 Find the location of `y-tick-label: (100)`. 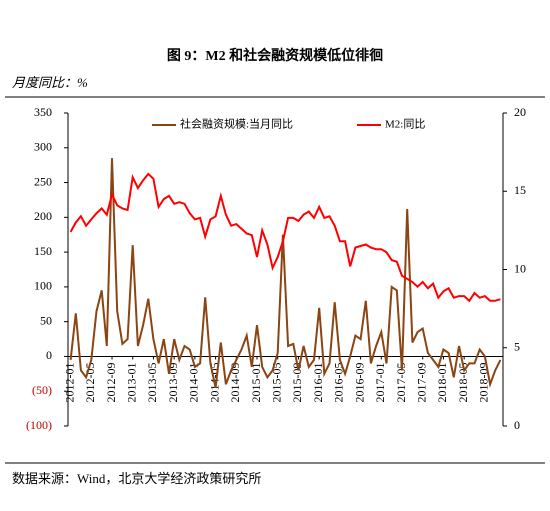

y-tick-label: (100) is located at coordinates (39, 425).